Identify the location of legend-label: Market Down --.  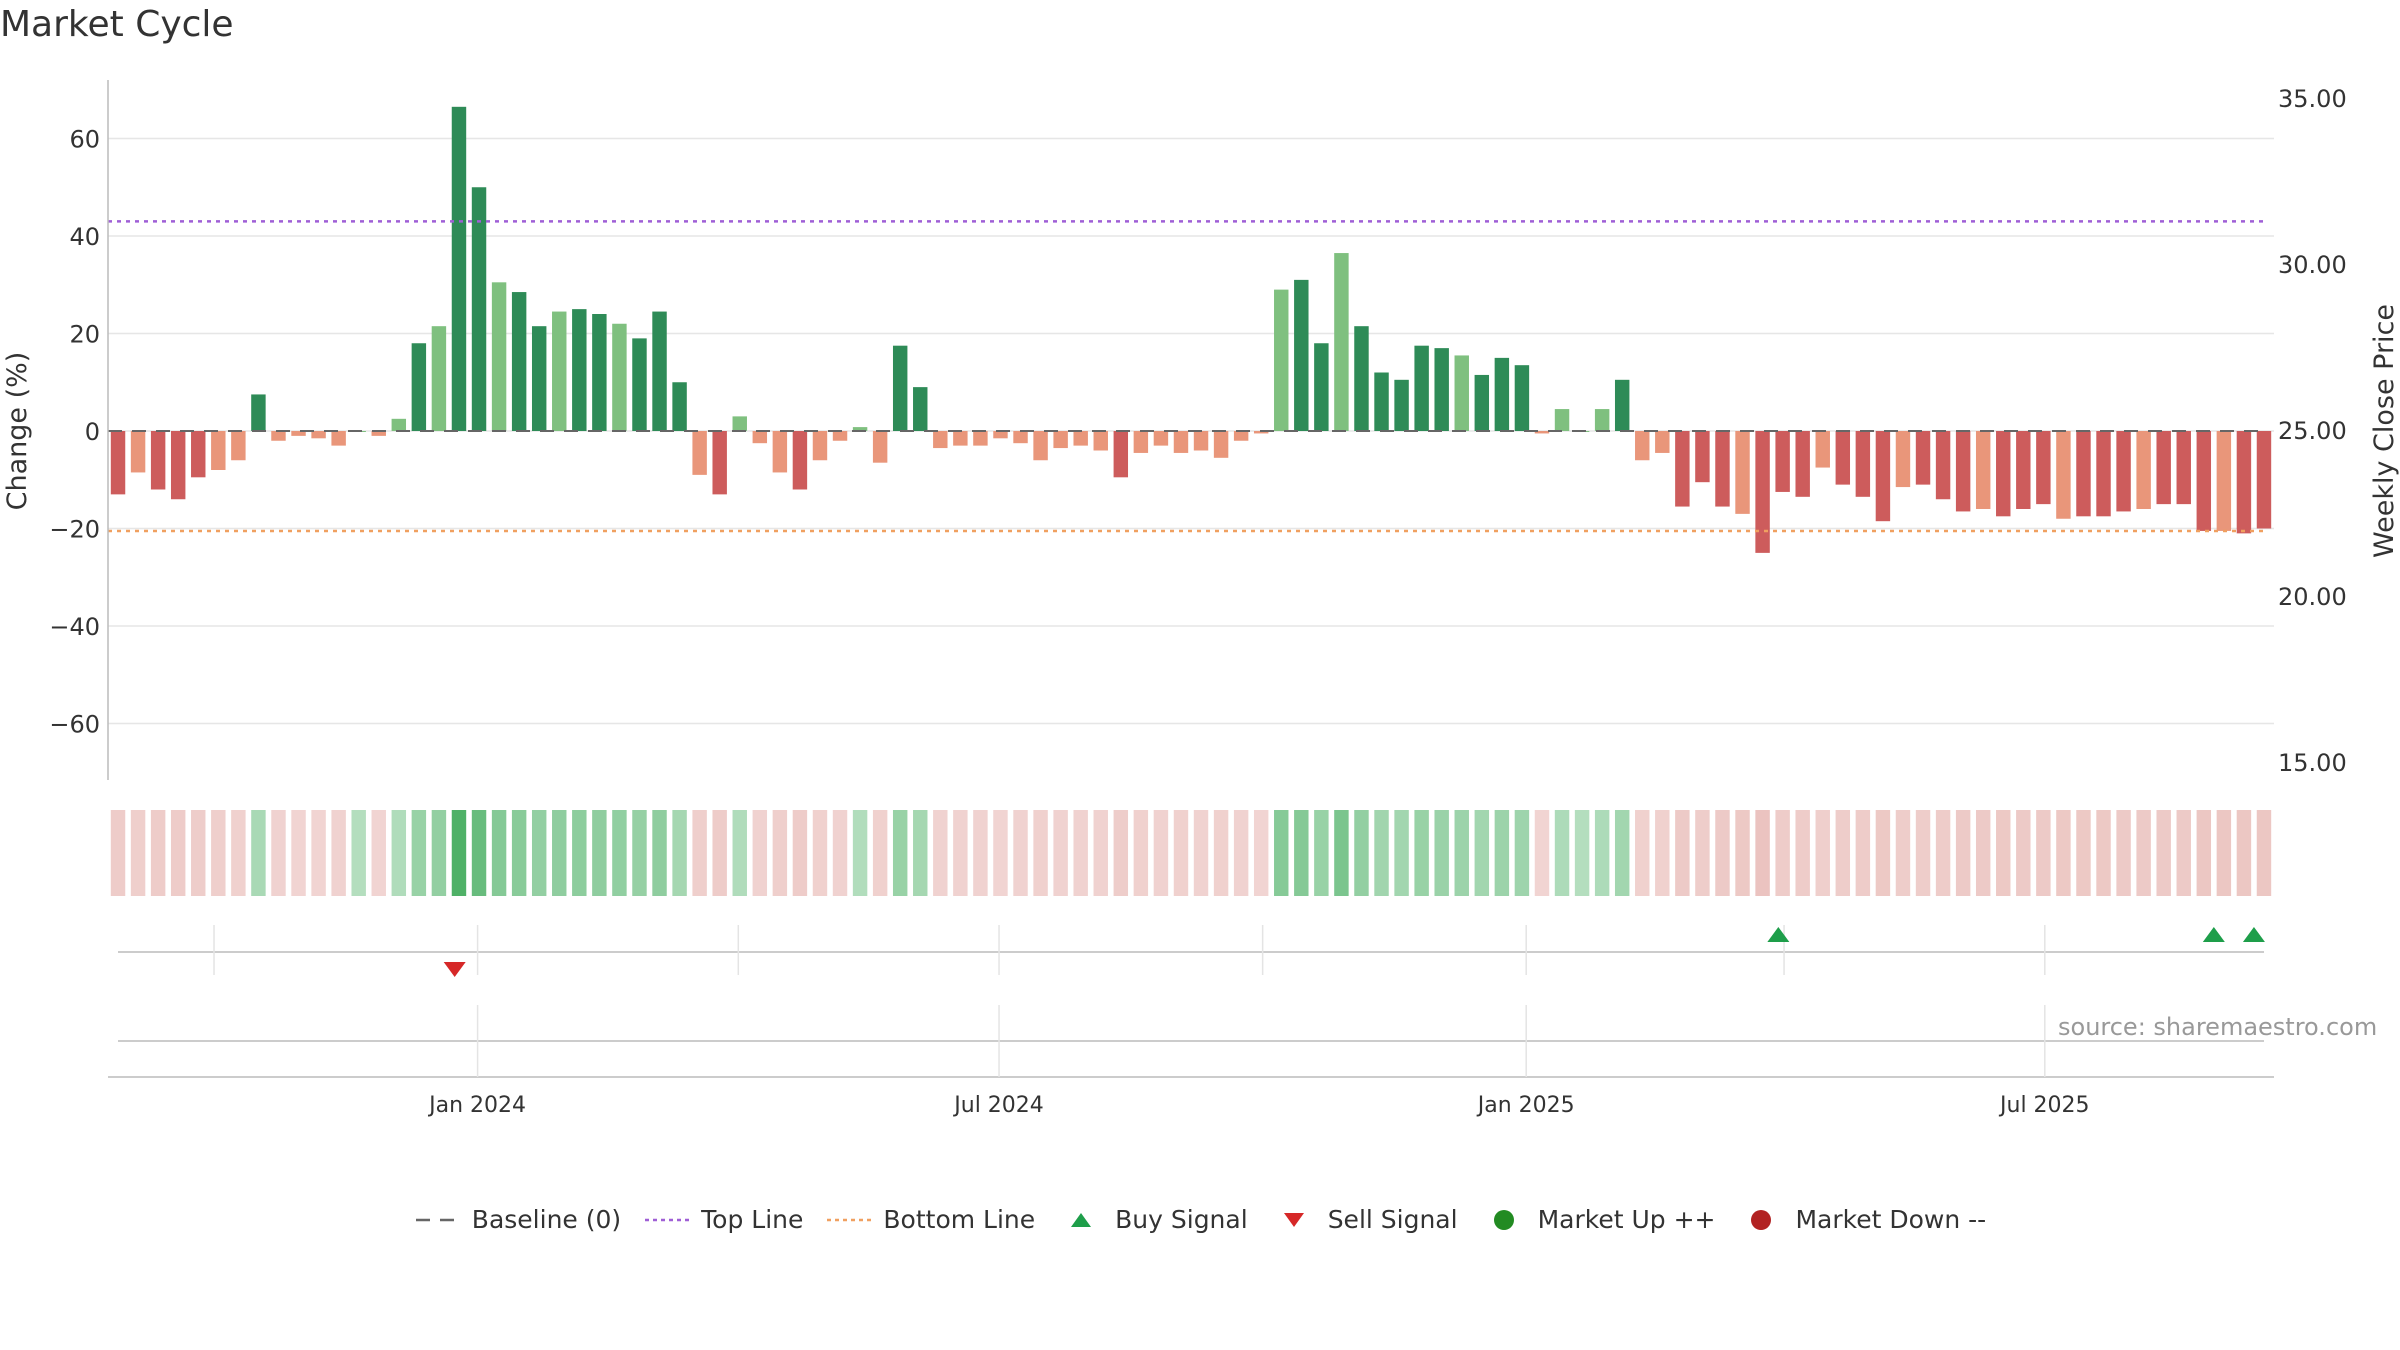
(1891, 1219).